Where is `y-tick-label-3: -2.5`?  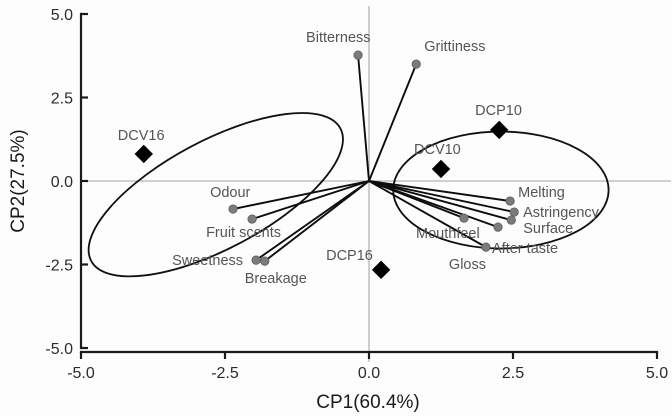 y-tick-label-3: -2.5 is located at coordinates (59, 266).